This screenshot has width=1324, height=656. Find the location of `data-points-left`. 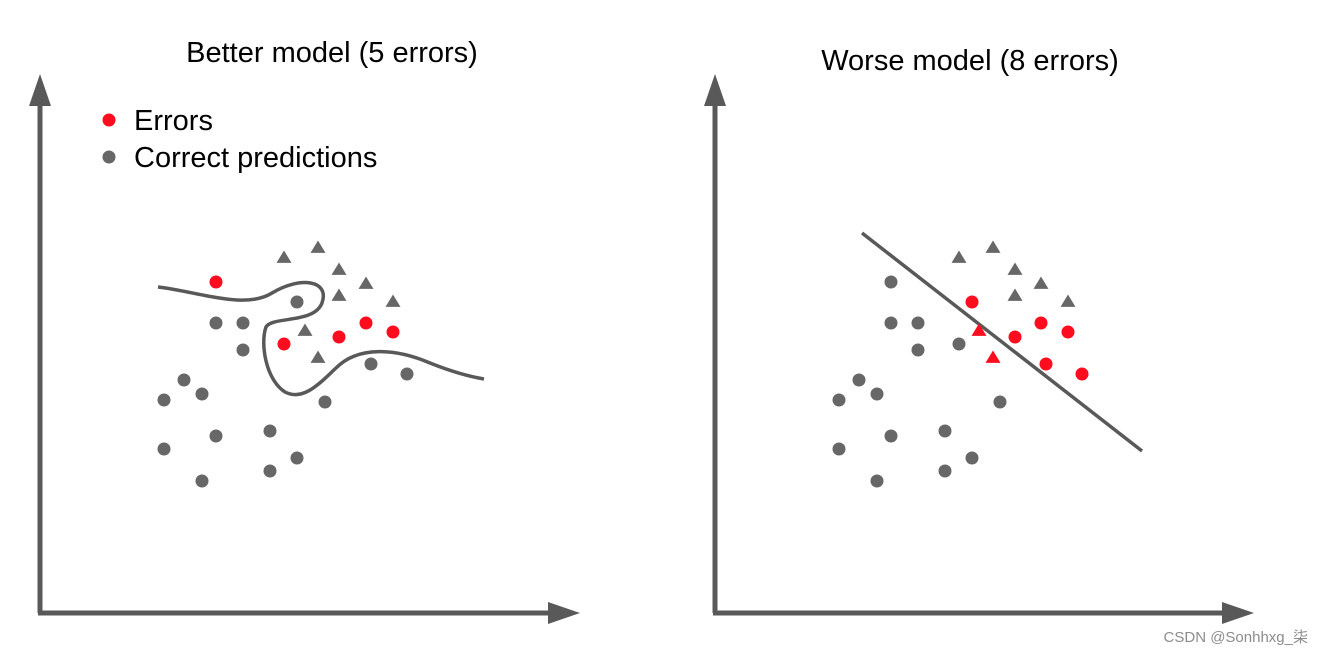

data-points-left is located at coordinates (285, 364).